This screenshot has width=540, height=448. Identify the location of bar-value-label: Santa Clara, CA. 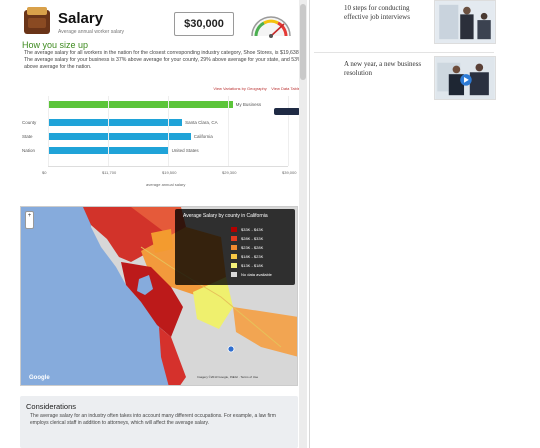
(201, 122).